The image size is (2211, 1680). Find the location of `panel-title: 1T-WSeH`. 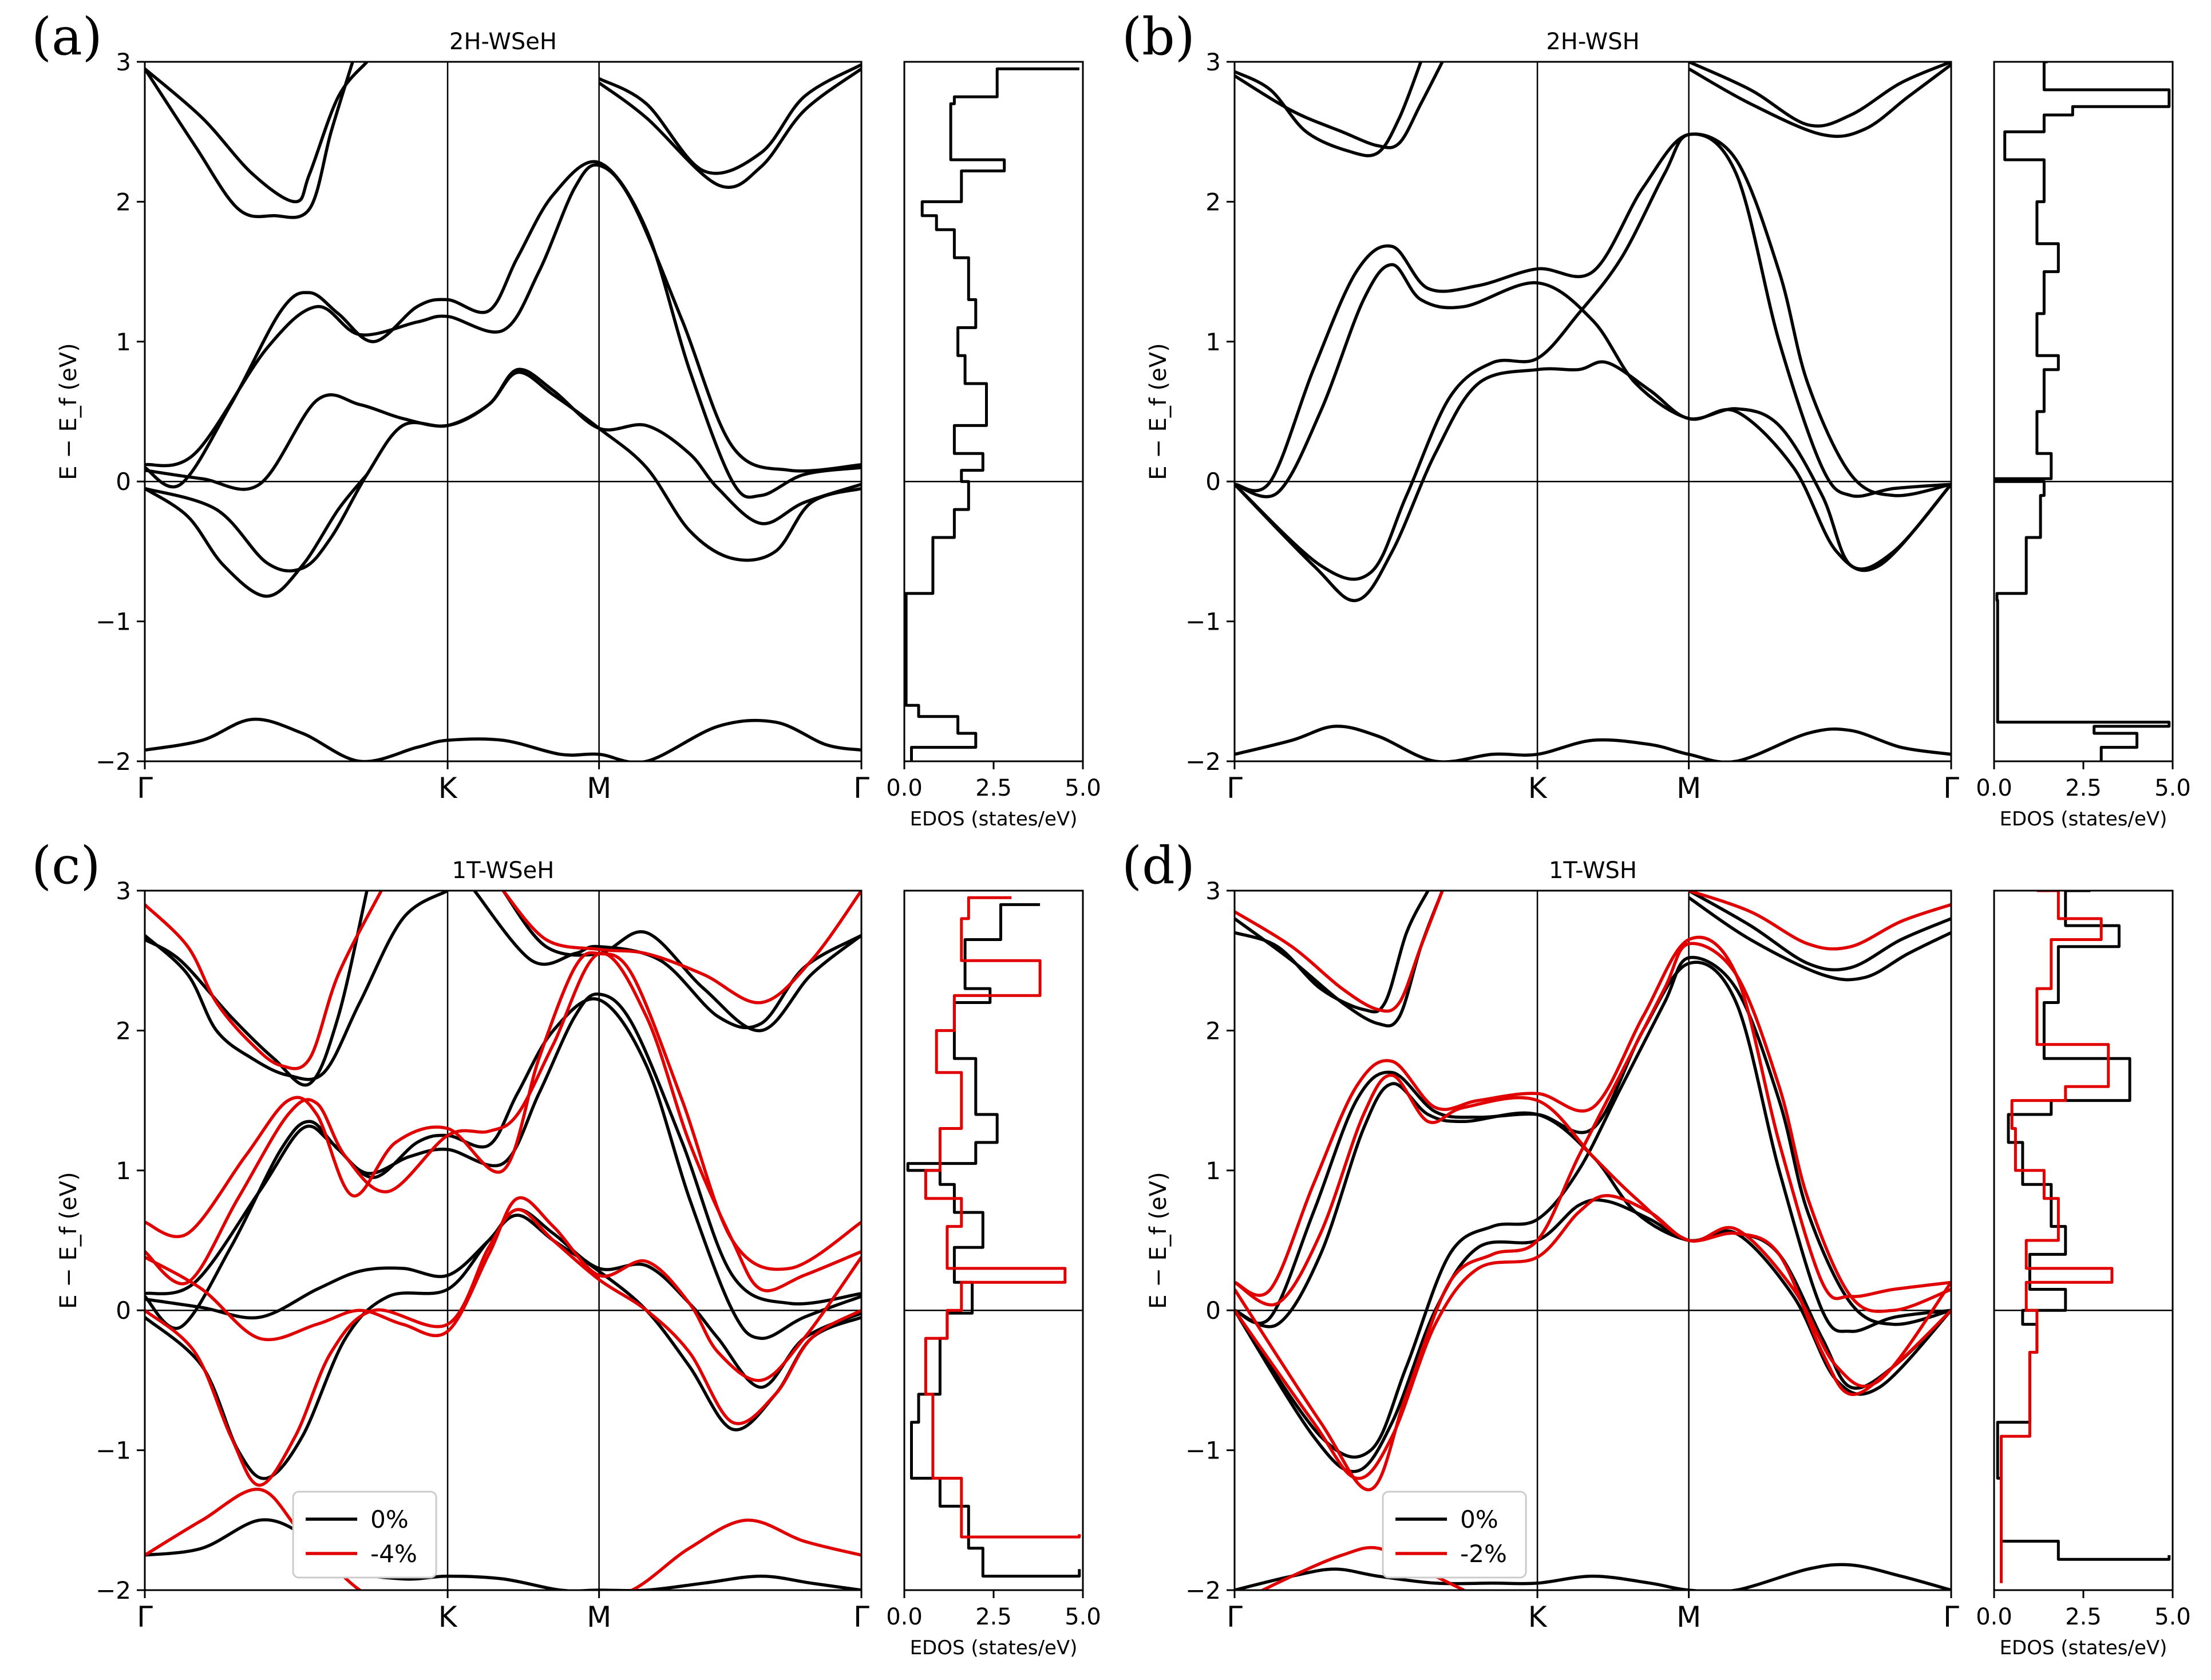

panel-title: 1T-WSeH is located at coordinates (503, 870).